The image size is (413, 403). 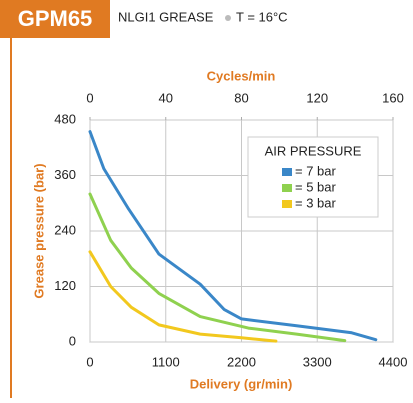 I want to click on x-tick-label: 1100, so click(x=166, y=361).